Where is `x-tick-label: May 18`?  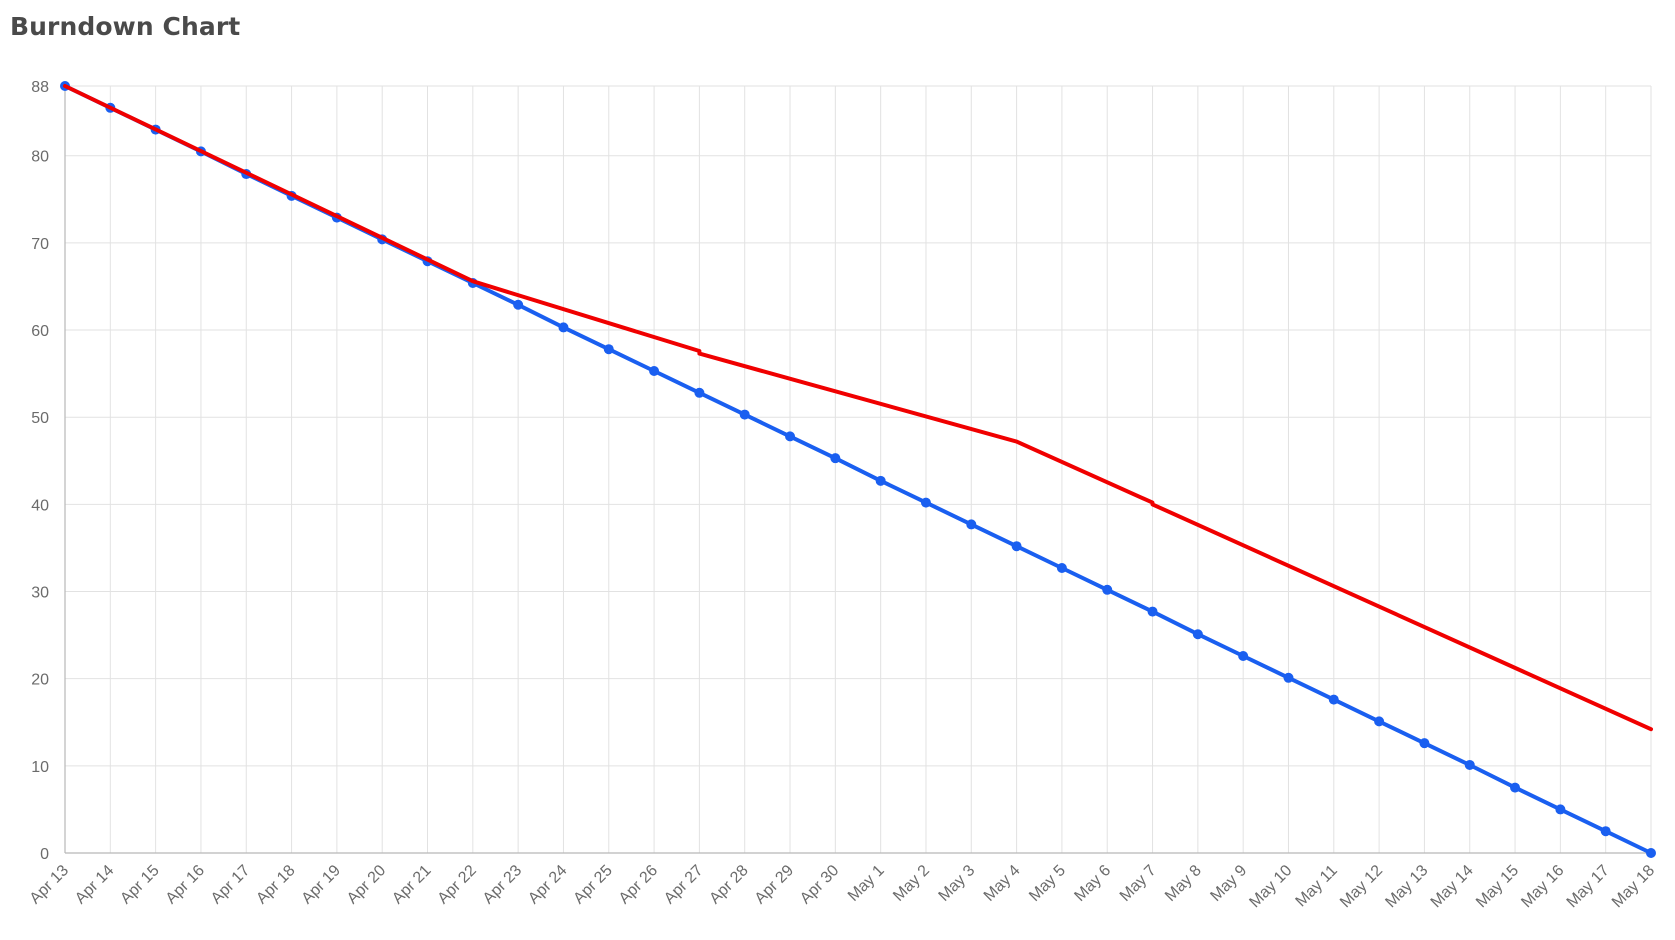 x-tick-label: May 18 is located at coordinates (1633, 886).